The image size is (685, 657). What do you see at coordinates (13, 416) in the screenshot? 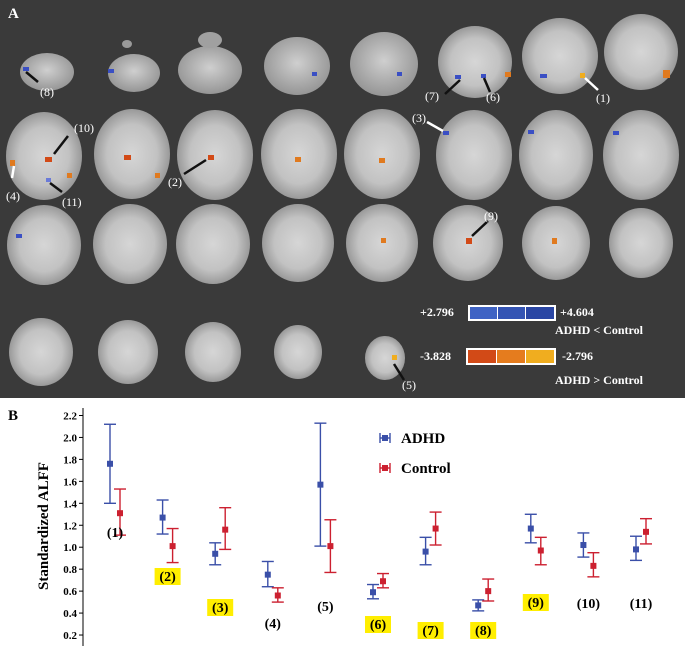
I see `panel-b-label: B` at bounding box center [13, 416].